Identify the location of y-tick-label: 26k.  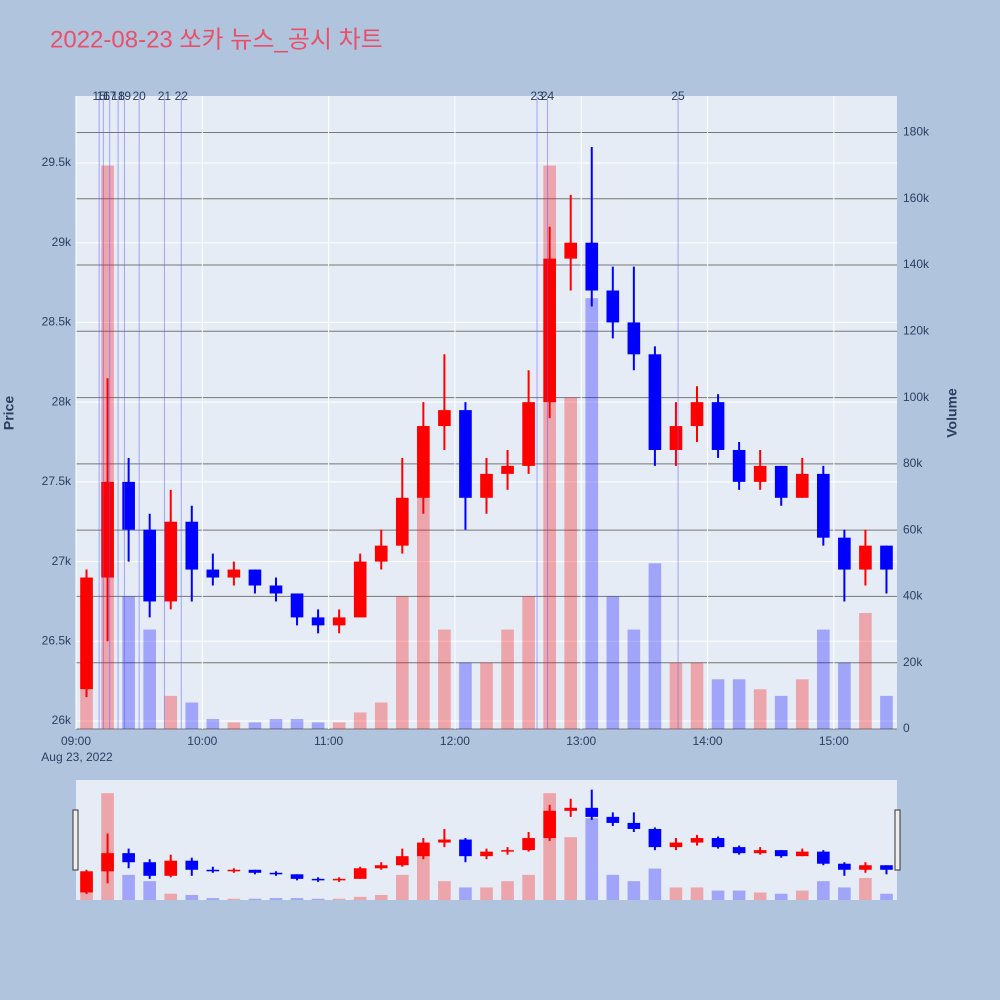
(62, 720).